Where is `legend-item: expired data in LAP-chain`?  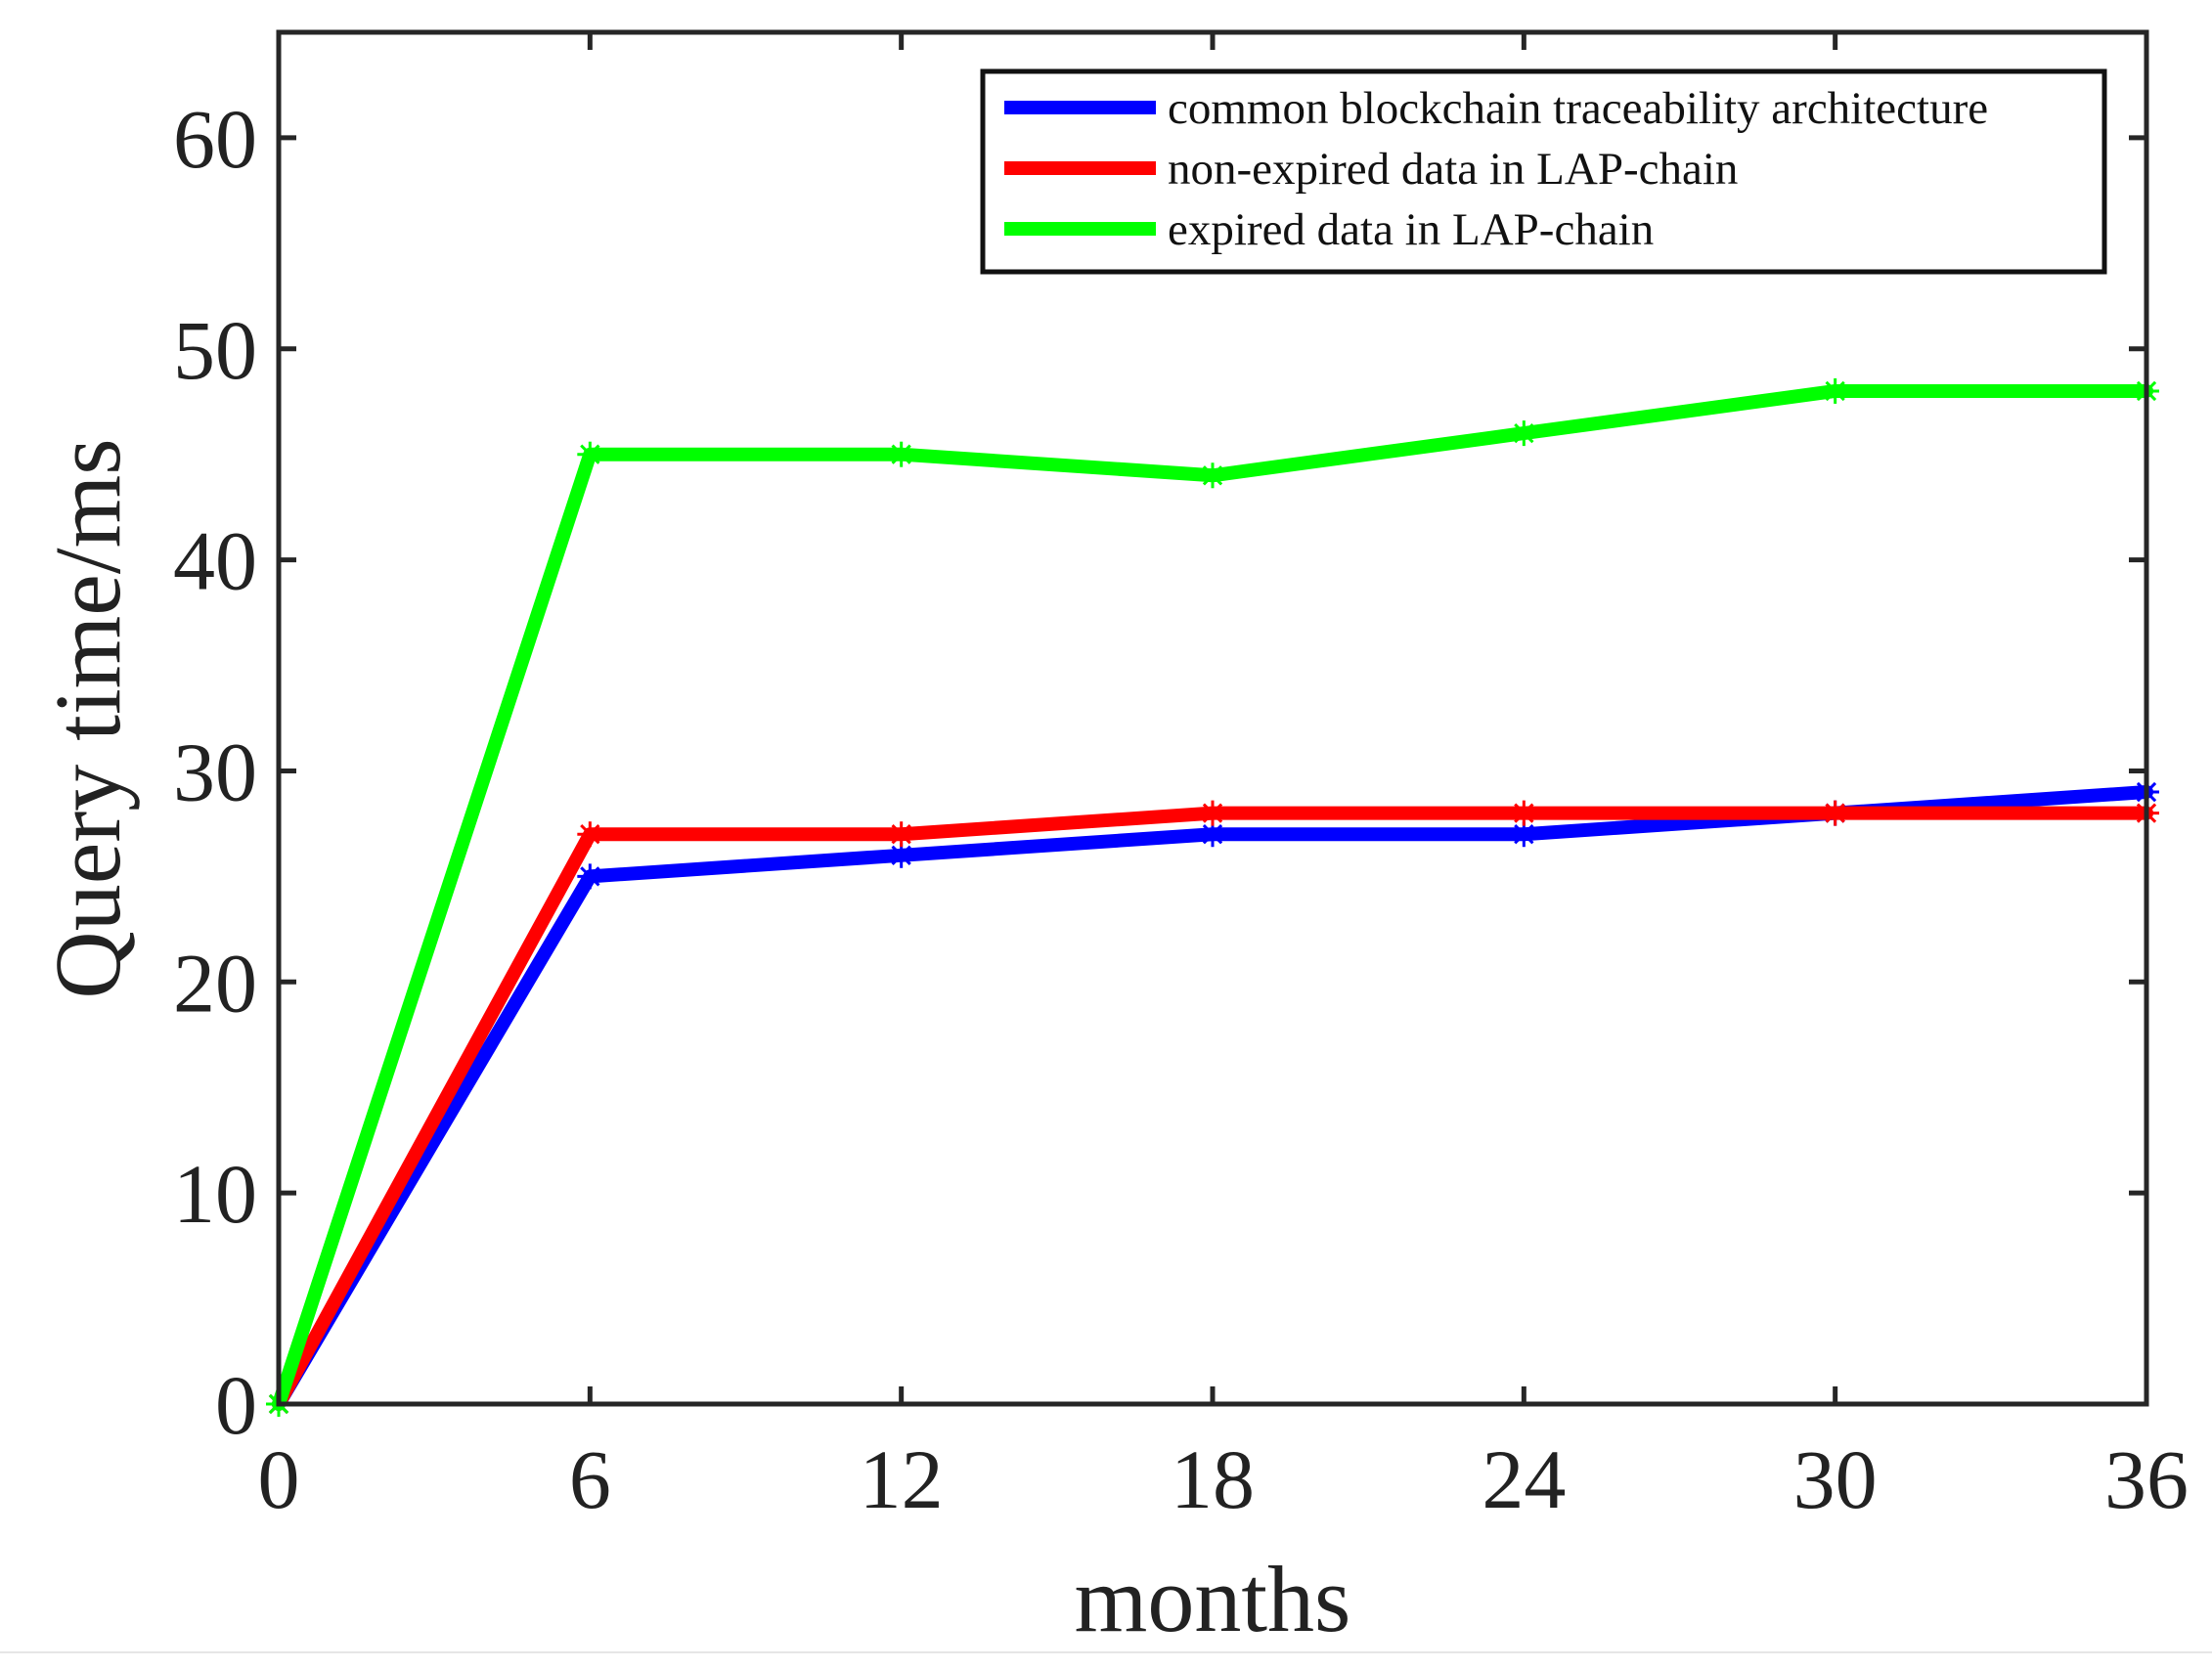 legend-item: expired data in LAP-chain is located at coordinates (1329, 229).